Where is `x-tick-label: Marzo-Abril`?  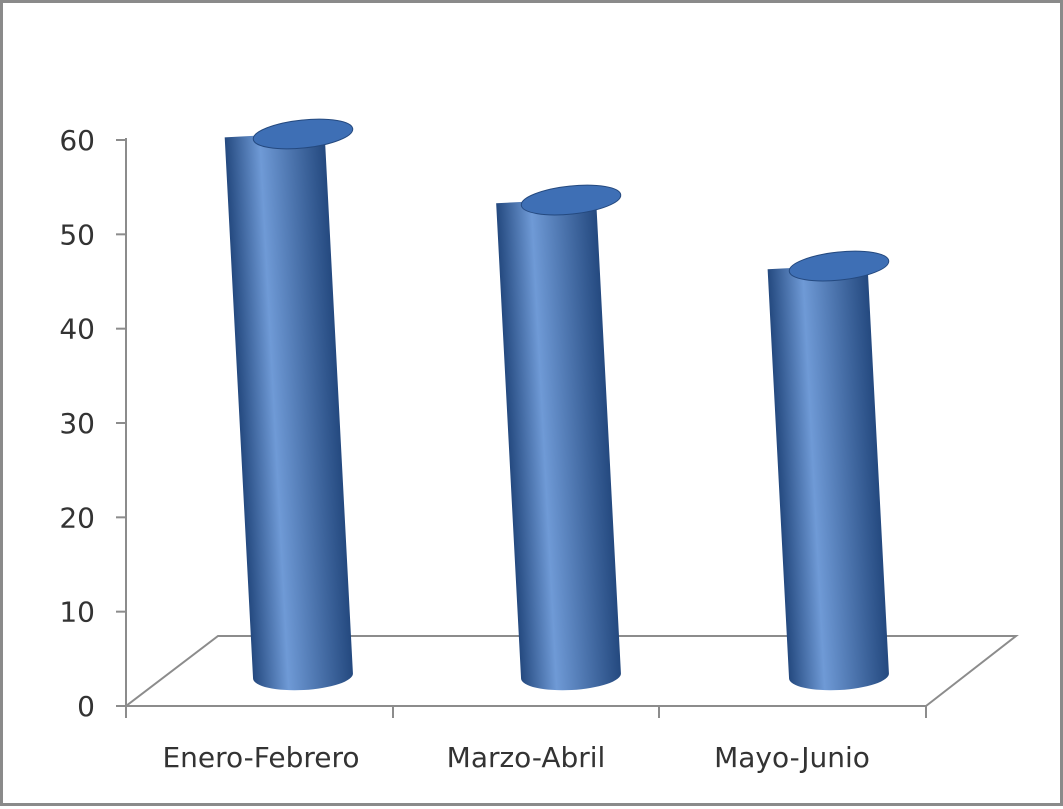 x-tick-label: Marzo-Abril is located at coordinates (526, 757).